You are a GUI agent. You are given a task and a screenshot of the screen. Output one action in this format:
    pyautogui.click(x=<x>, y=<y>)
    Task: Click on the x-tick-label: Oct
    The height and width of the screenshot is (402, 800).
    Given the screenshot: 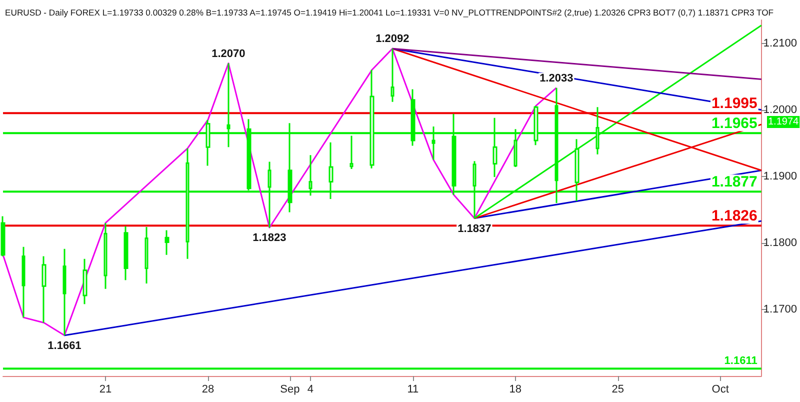 What is the action you would take?
    pyautogui.click(x=720, y=390)
    